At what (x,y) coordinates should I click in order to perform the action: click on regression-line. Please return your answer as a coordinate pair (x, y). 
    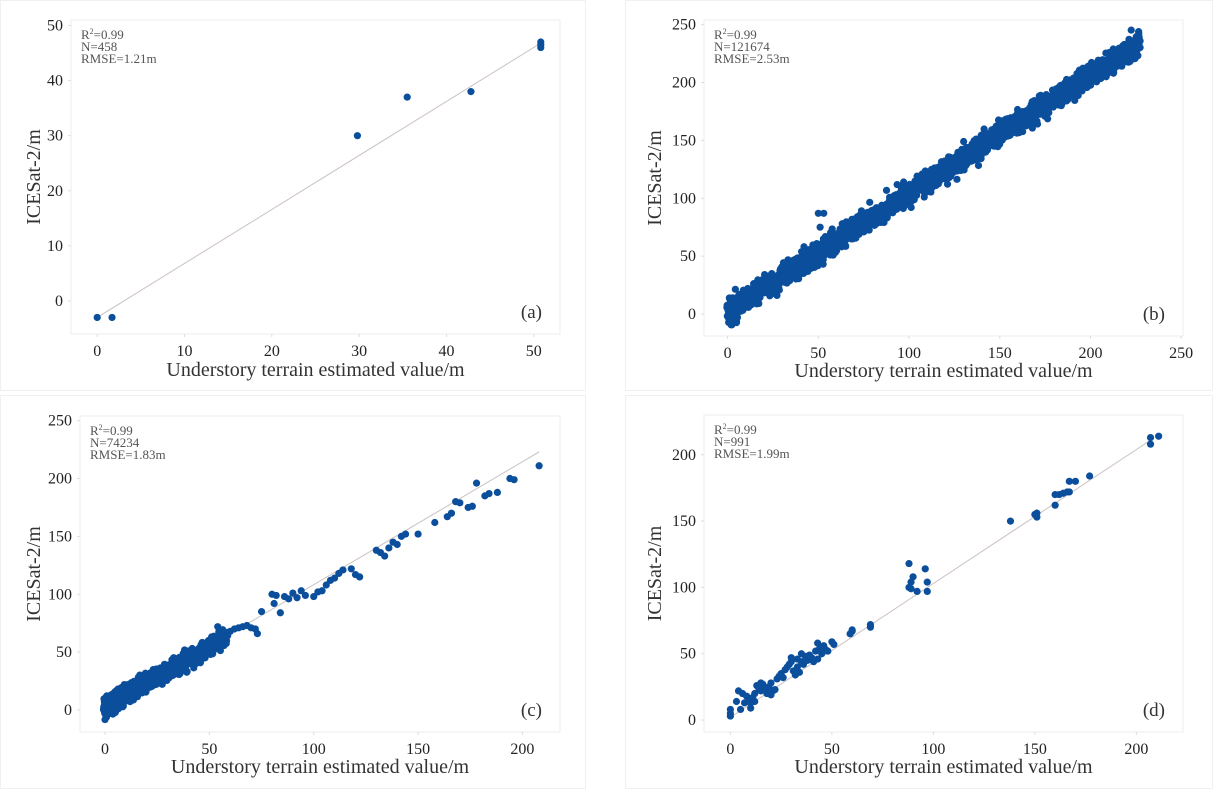
    Looking at the image, I should click on (319, 179).